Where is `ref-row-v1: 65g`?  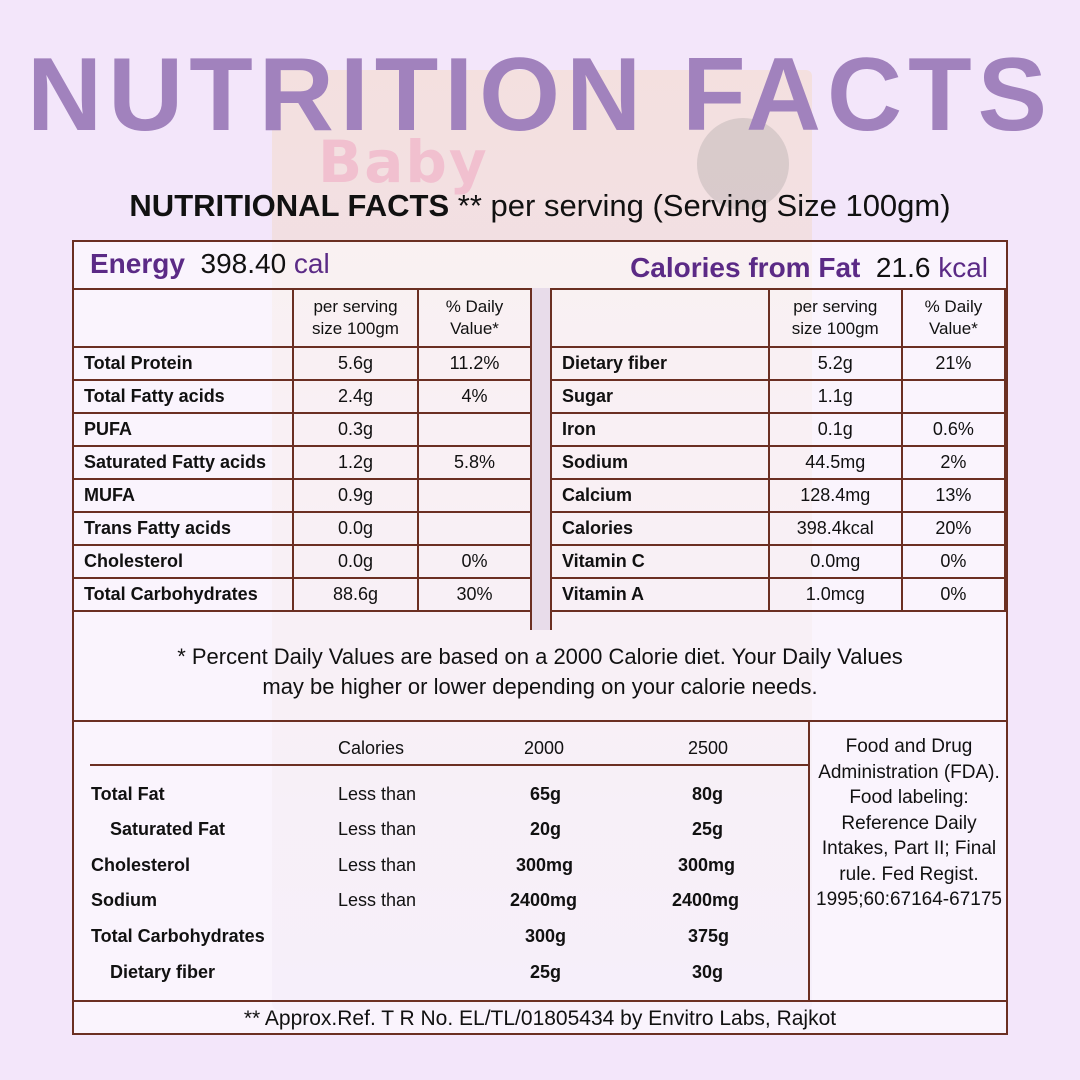 ref-row-v1: 65g is located at coordinates (546, 794).